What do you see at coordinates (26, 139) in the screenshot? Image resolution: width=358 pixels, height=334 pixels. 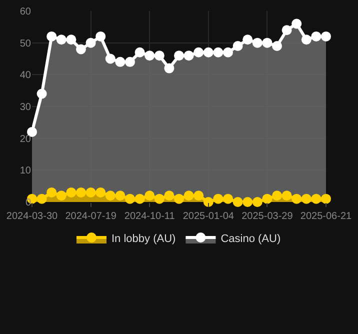 I see `y-tick-label: 20` at bounding box center [26, 139].